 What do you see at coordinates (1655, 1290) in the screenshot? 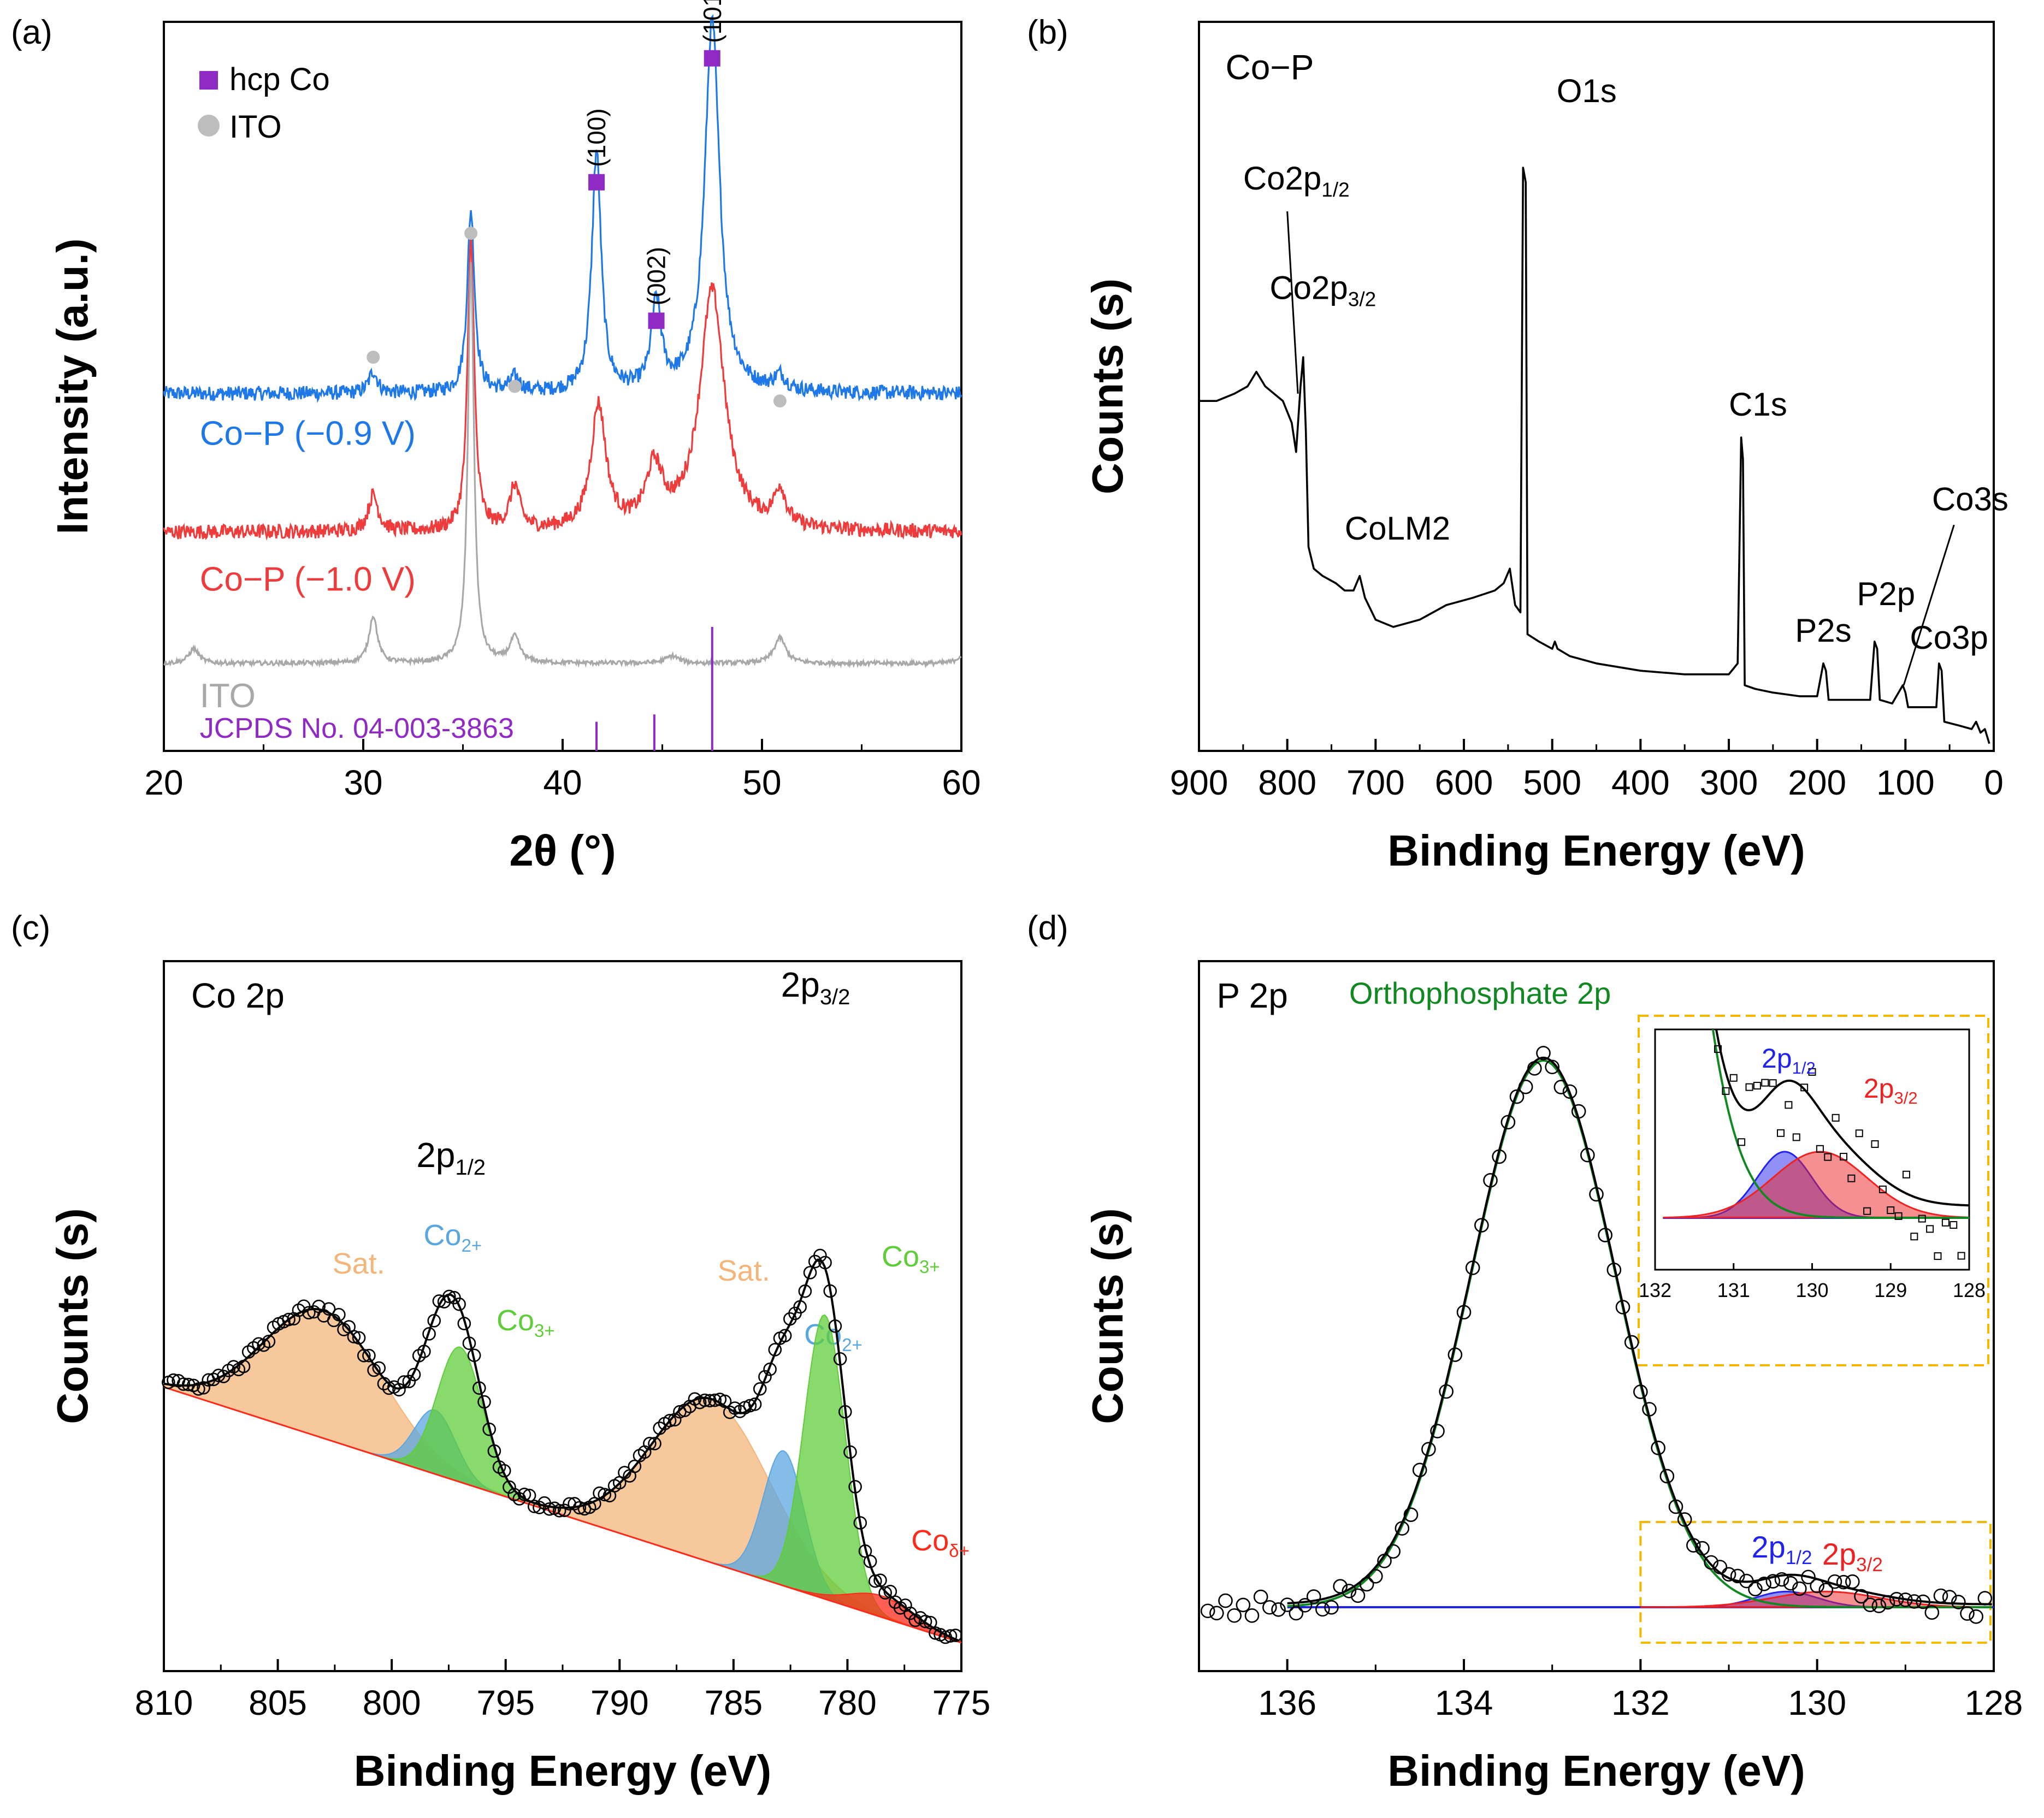
I see `panel-d-inset-x-tick-label: 132` at bounding box center [1655, 1290].